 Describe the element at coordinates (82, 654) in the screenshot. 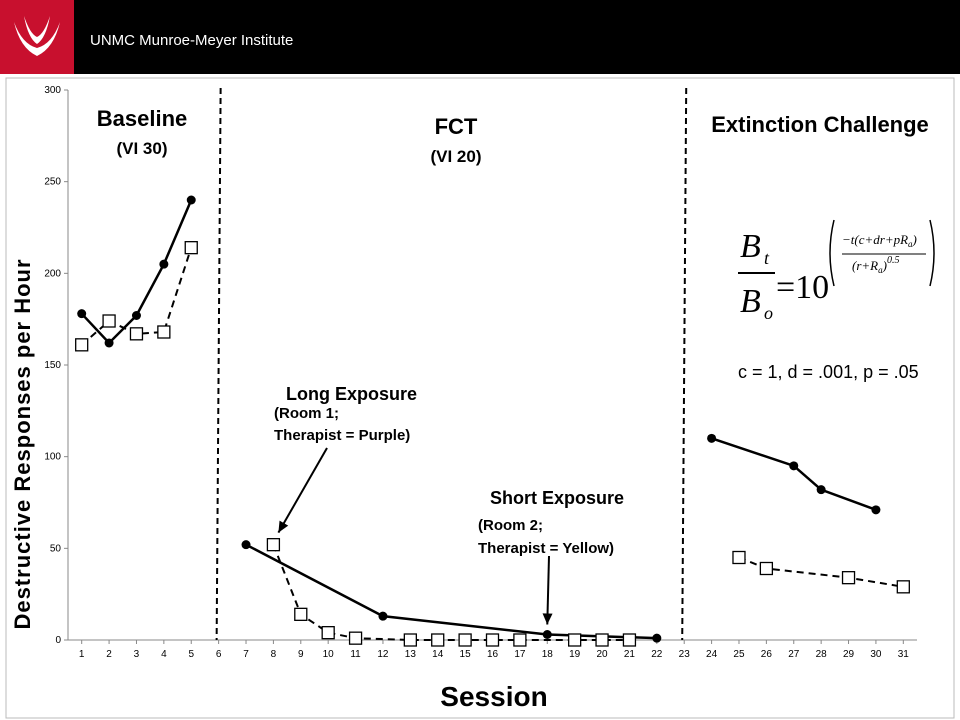

I see `x-tick-label: 1` at that location.